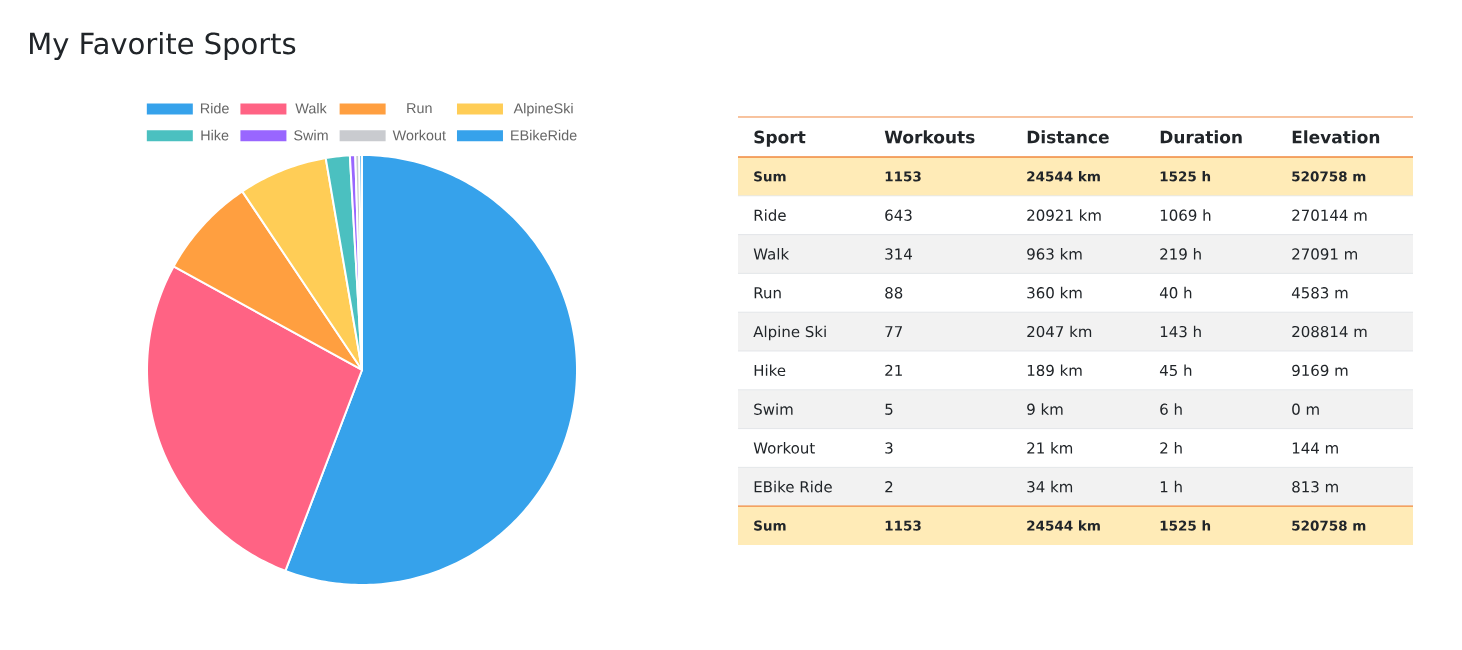 The image size is (1462, 650). Describe the element at coordinates (893, 370) in the screenshot. I see `data-label: 21` at that location.